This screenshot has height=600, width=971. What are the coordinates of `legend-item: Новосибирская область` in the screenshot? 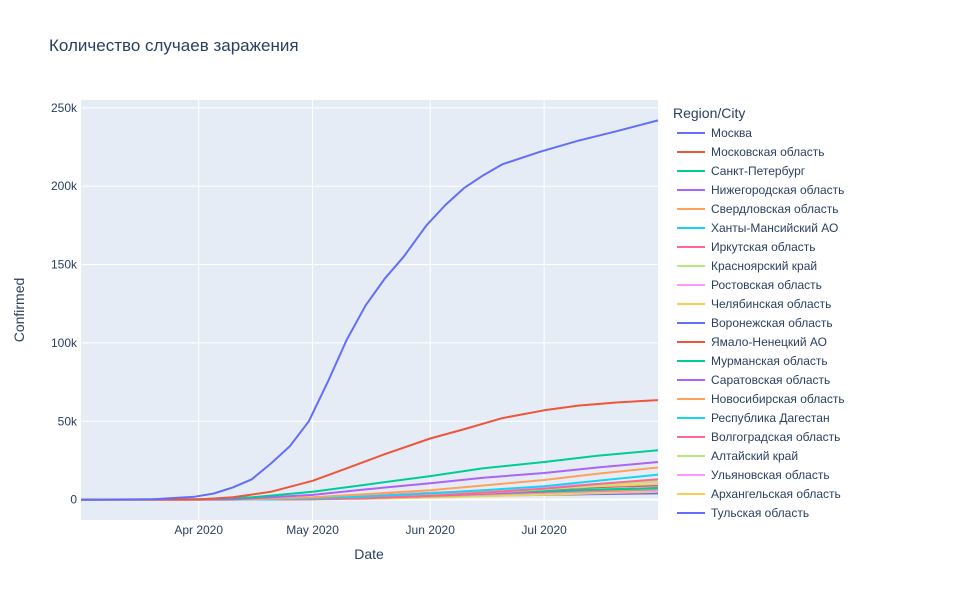 It's located at (761, 399).